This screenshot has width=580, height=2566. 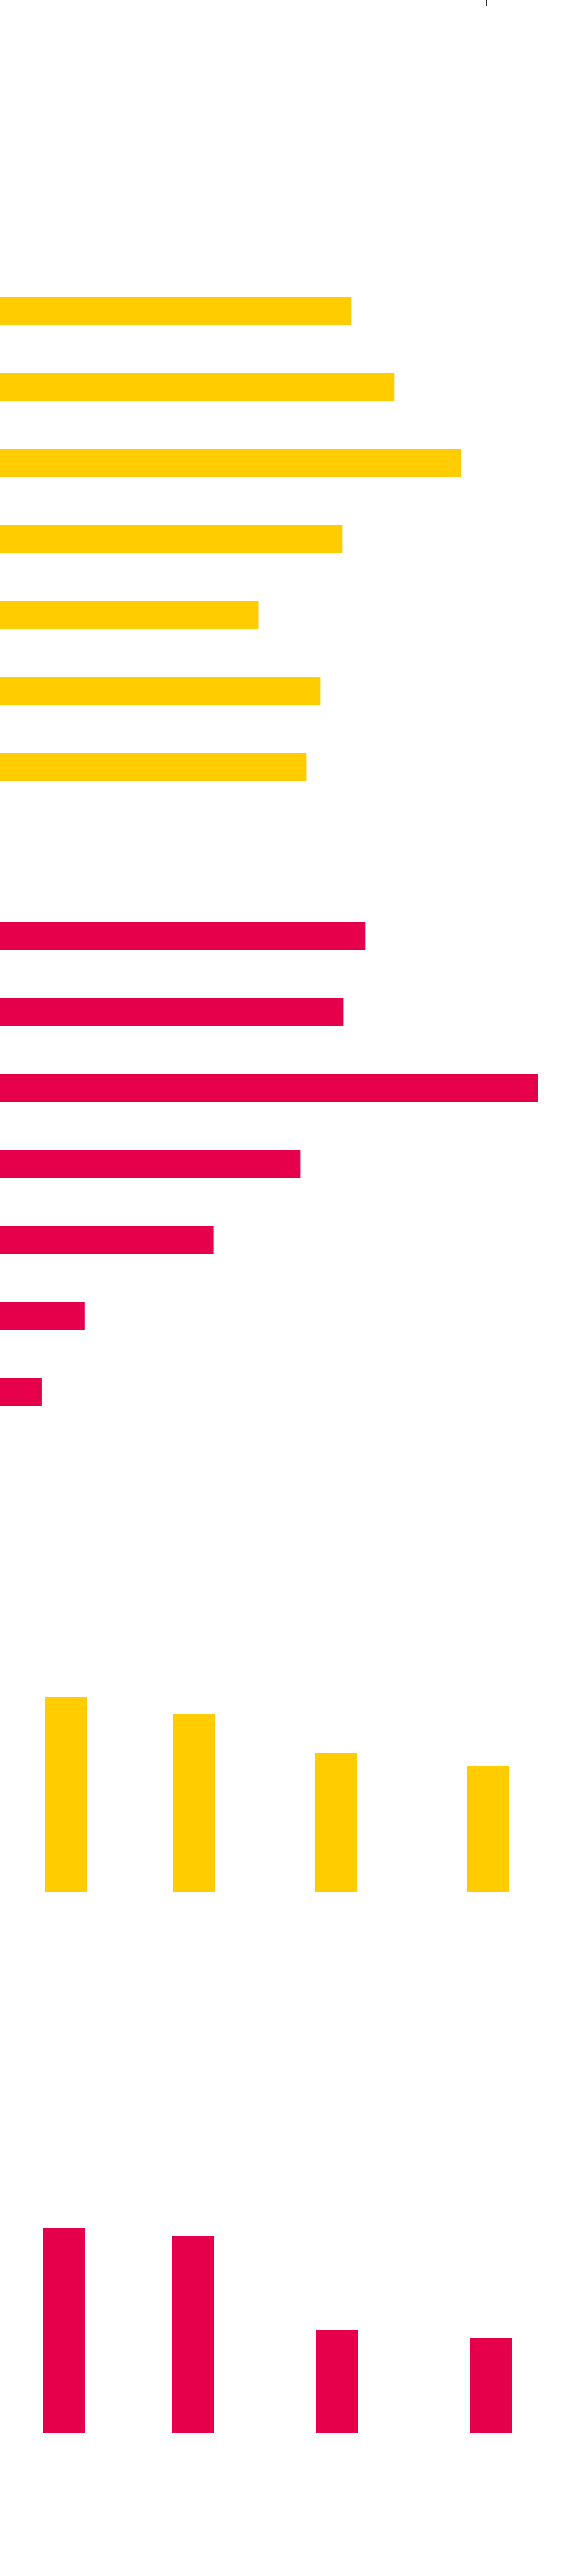 What do you see at coordinates (486, 3) in the screenshot?
I see `top-tick-mark` at bounding box center [486, 3].